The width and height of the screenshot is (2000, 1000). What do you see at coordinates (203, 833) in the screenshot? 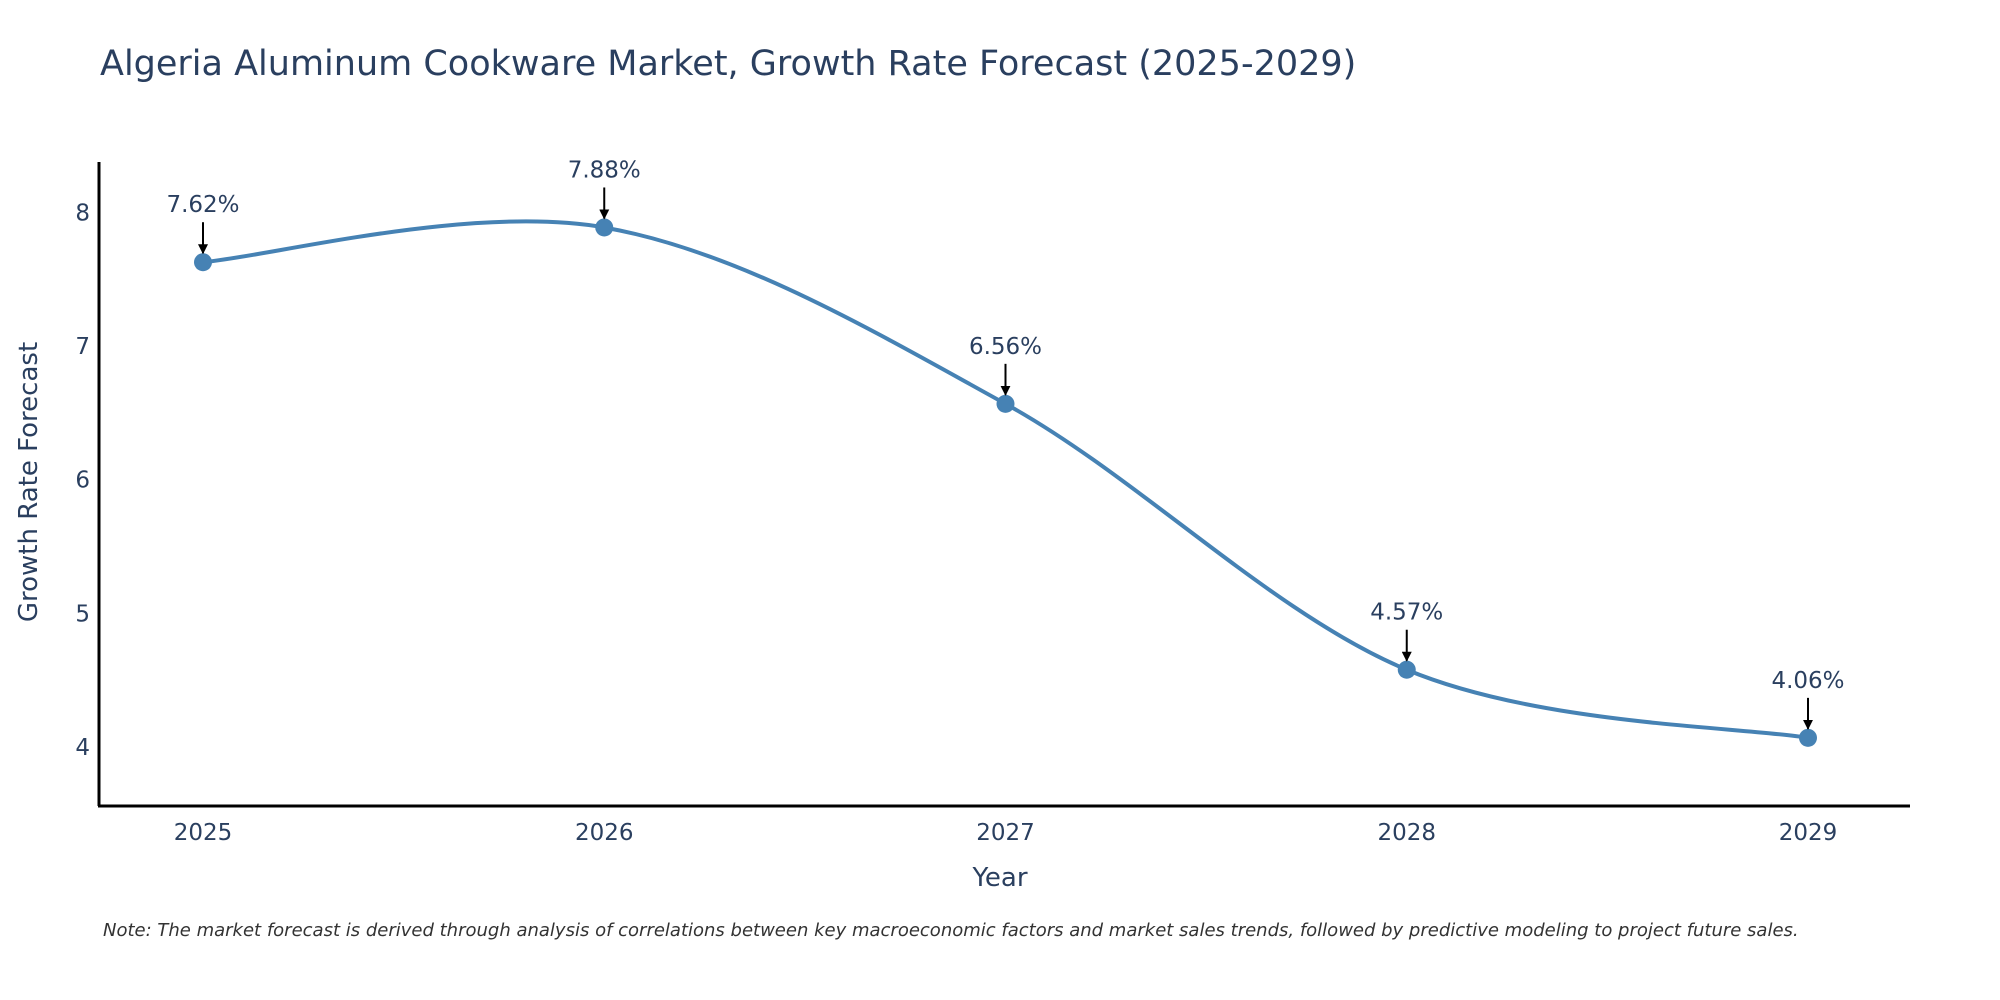
I see `x-tick-label: 2025` at bounding box center [203, 833].